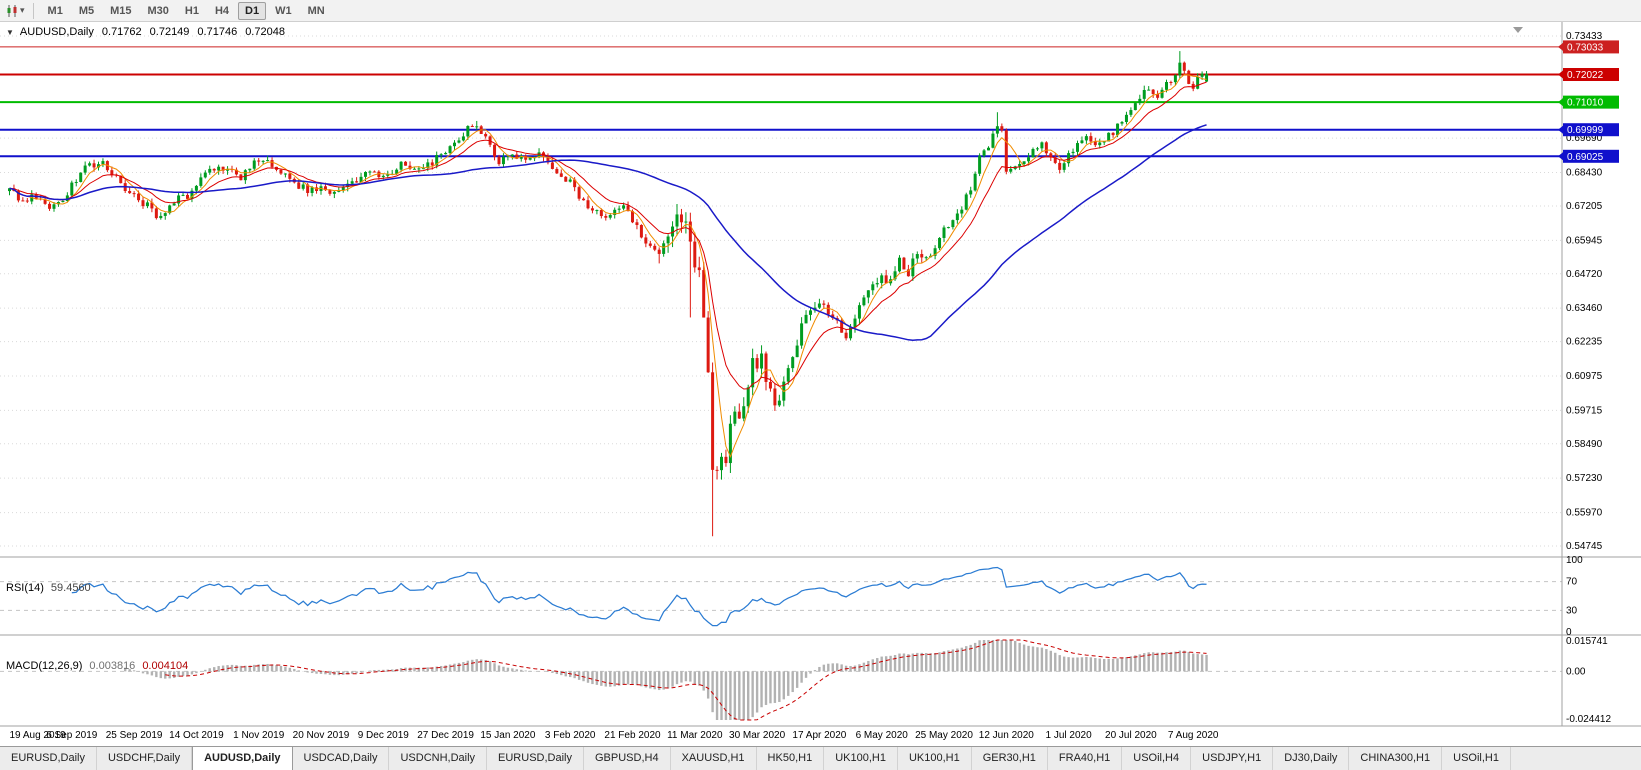 Image resolution: width=1641 pixels, height=770 pixels. What do you see at coordinates (1396, 758) in the screenshot?
I see `chart-tab-16-china300-h1: CHINA300,H1` at bounding box center [1396, 758].